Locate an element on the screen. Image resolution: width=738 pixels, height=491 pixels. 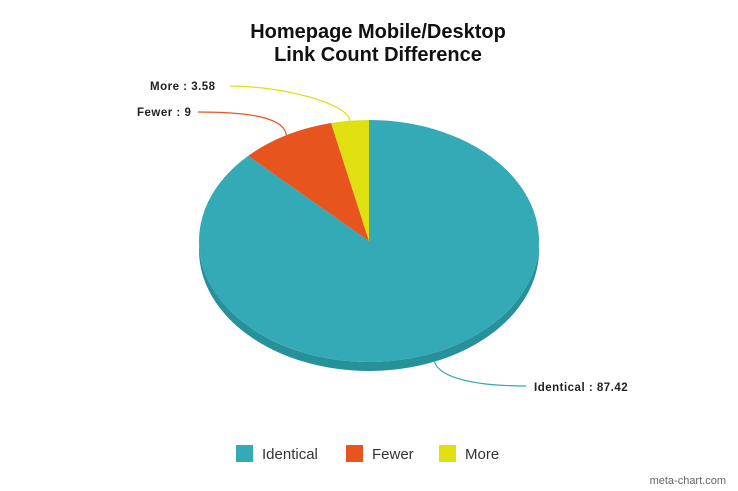
data-label-fewer: Fewer : 9 is located at coordinates (164, 113).